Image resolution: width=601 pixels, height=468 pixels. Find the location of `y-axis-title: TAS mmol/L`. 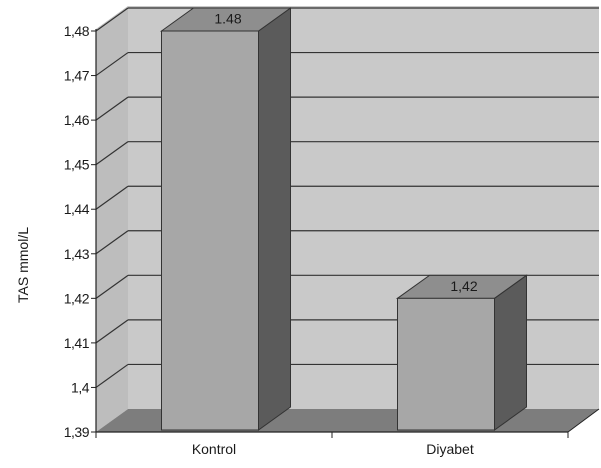

y-axis-title: TAS mmol/L is located at coordinates (23, 265).